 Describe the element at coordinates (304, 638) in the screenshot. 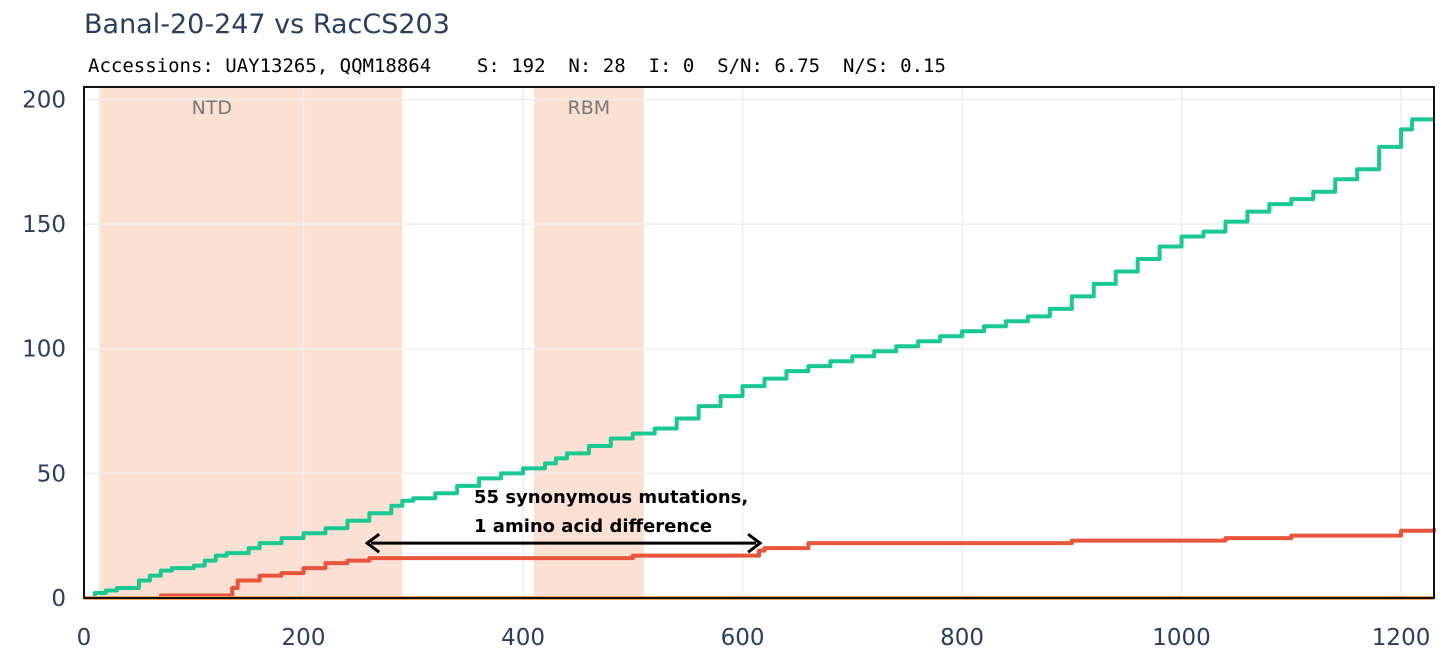

I see `x-tick-label-200: 200` at that location.